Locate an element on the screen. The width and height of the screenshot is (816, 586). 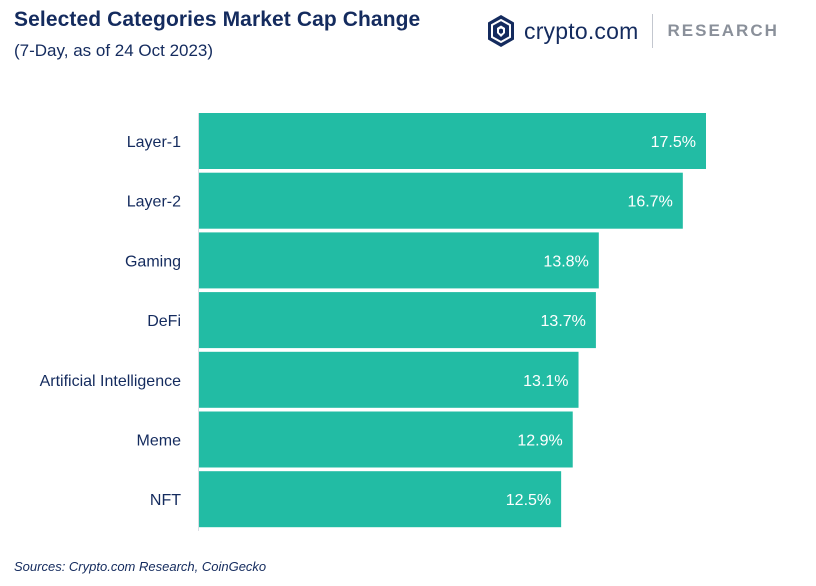
value-label: 16.7% is located at coordinates (649, 202).